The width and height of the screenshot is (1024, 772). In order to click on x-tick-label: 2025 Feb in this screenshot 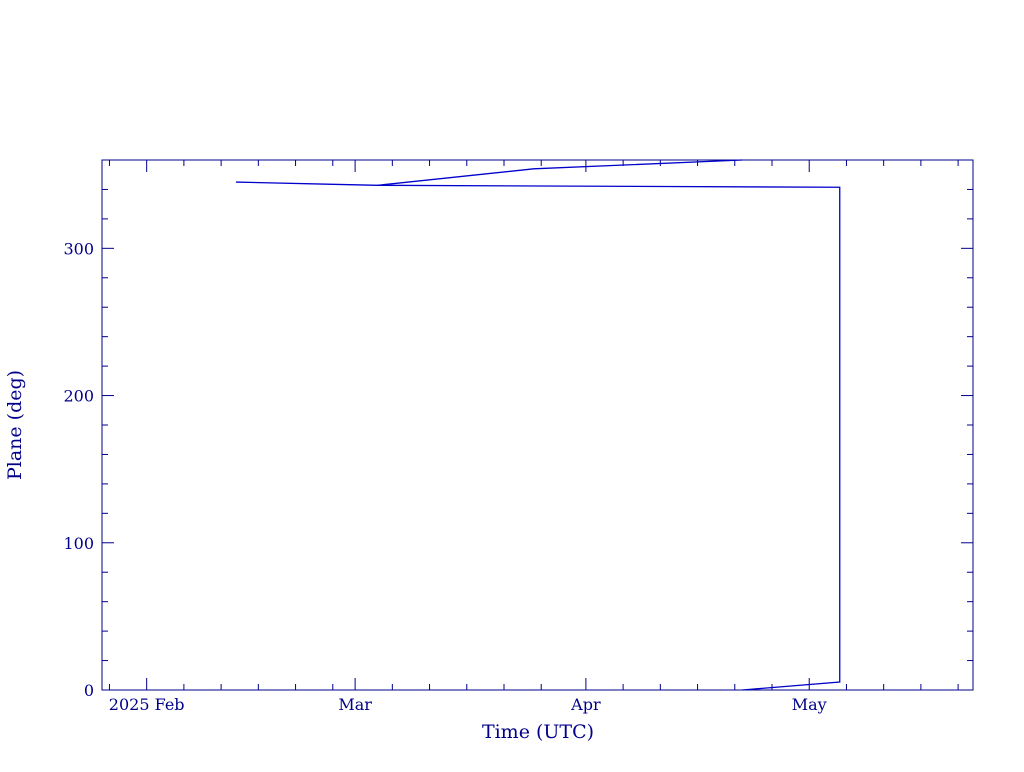, I will do `click(147, 704)`.